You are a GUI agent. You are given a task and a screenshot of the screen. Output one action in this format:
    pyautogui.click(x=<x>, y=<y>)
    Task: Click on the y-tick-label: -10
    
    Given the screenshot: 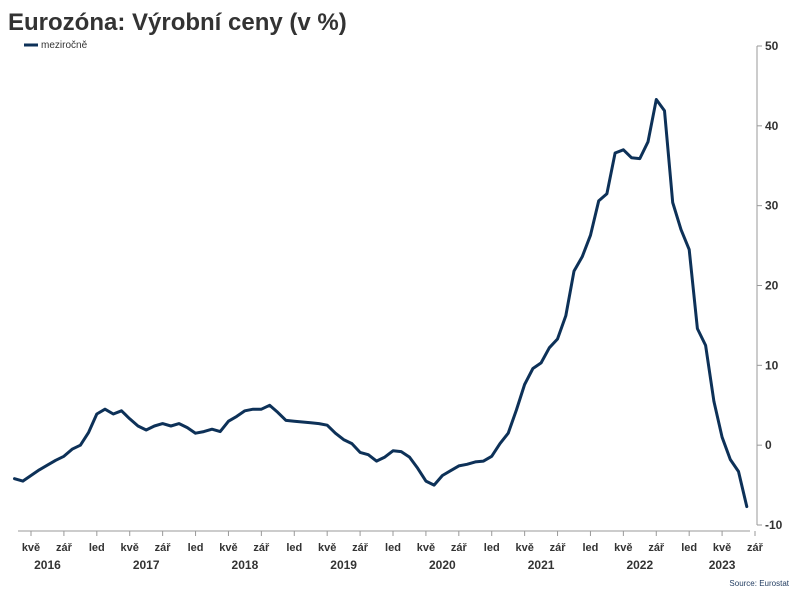 What is the action you would take?
    pyautogui.click(x=774, y=525)
    